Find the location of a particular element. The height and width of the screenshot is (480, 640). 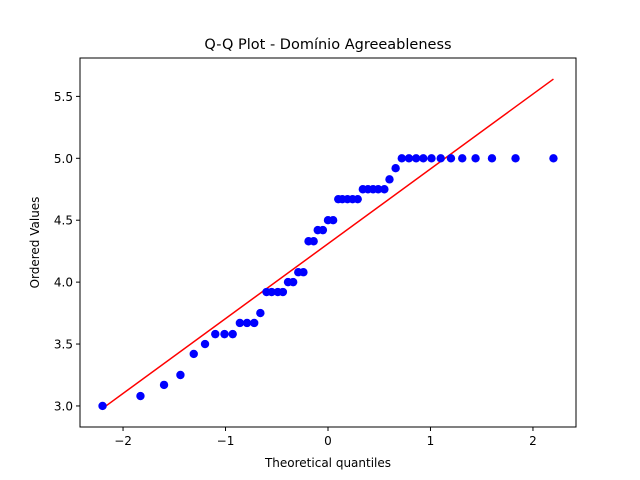

x-axis-ticks: −2 −1 0 1 2 is located at coordinates (325, 437).